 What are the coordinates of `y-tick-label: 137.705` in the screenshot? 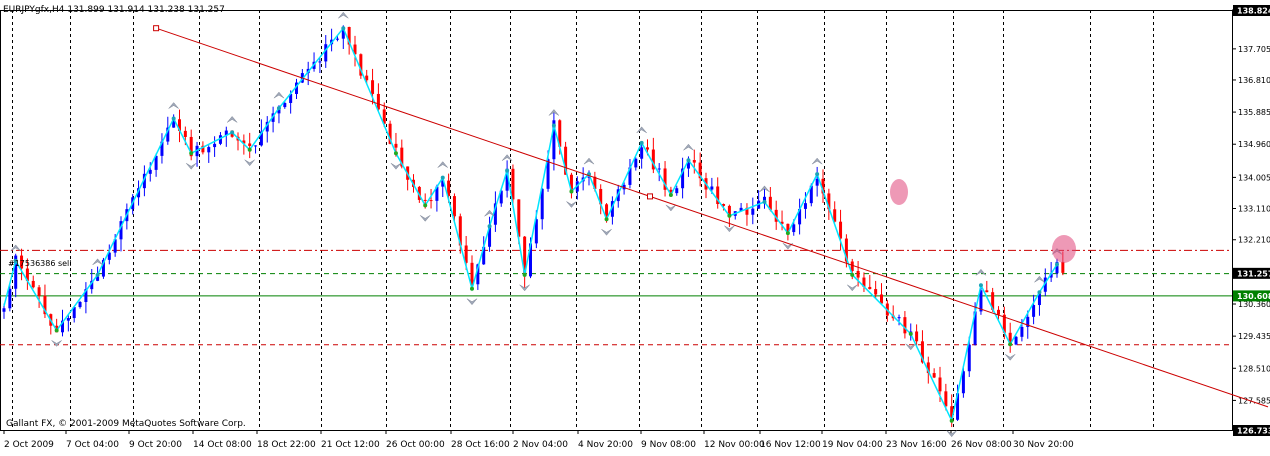 It's located at (1254, 49).